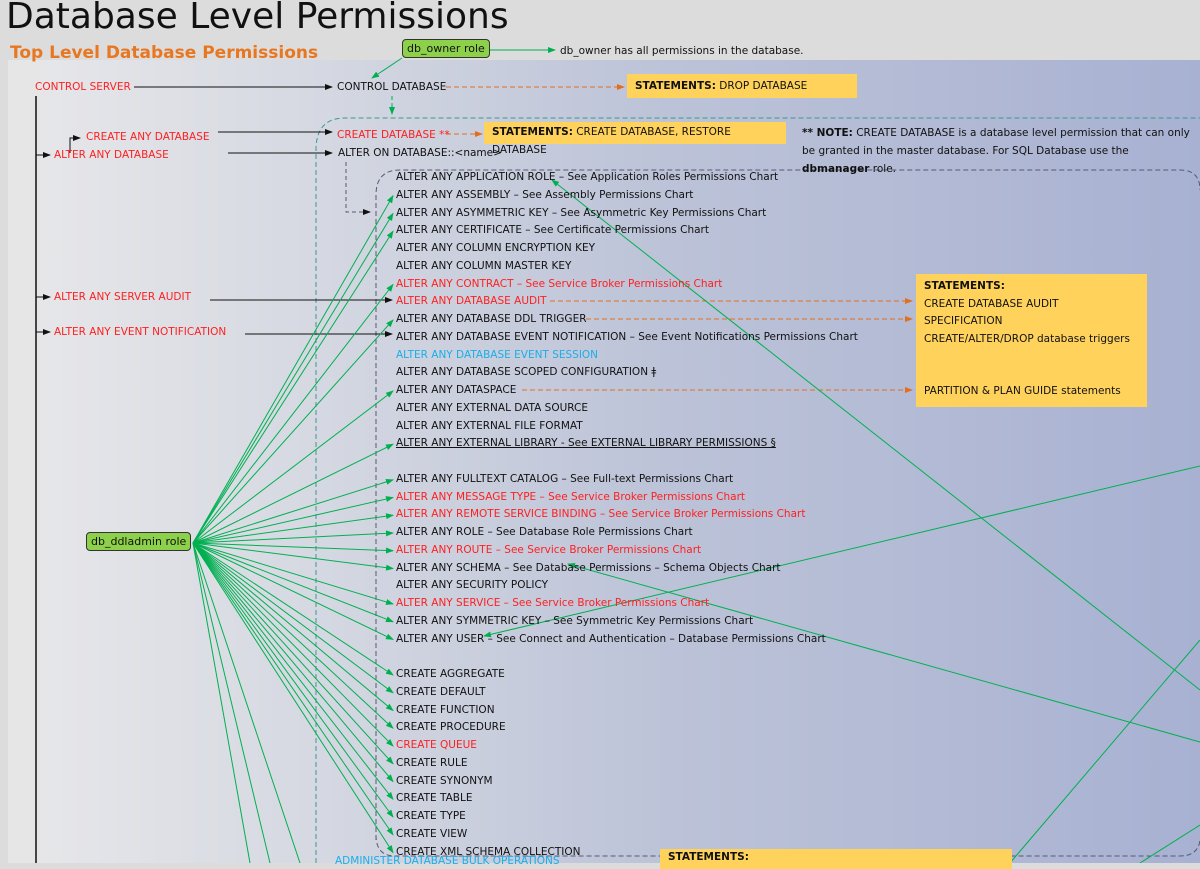 The height and width of the screenshot is (869, 1200). Describe the element at coordinates (139, 541) in the screenshot. I see `db-ddladmin-role-box: db_ddladmin role` at that location.